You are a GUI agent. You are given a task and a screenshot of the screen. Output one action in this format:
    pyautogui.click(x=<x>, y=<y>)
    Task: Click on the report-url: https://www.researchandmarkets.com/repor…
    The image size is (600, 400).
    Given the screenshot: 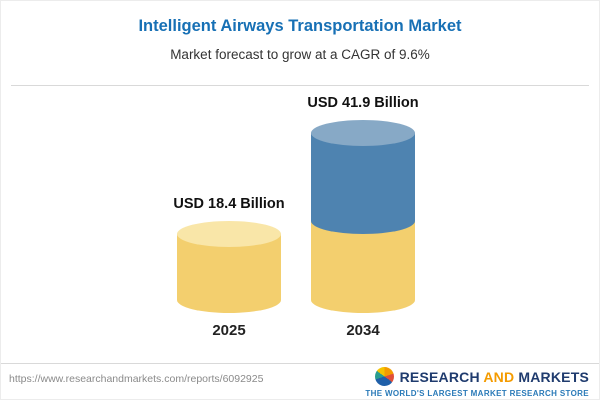 What is the action you would take?
    pyautogui.click(x=136, y=379)
    